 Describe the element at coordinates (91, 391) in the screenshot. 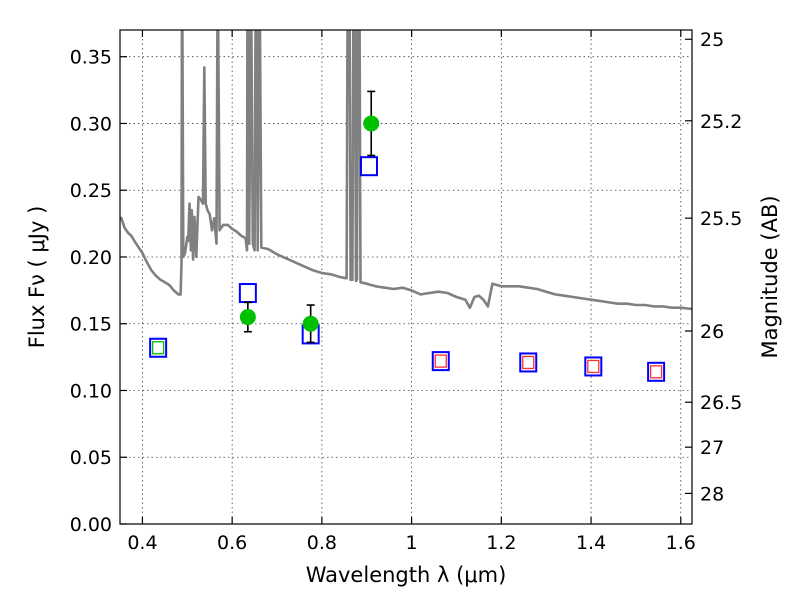

I see `y-tick-label: 0.10` at that location.